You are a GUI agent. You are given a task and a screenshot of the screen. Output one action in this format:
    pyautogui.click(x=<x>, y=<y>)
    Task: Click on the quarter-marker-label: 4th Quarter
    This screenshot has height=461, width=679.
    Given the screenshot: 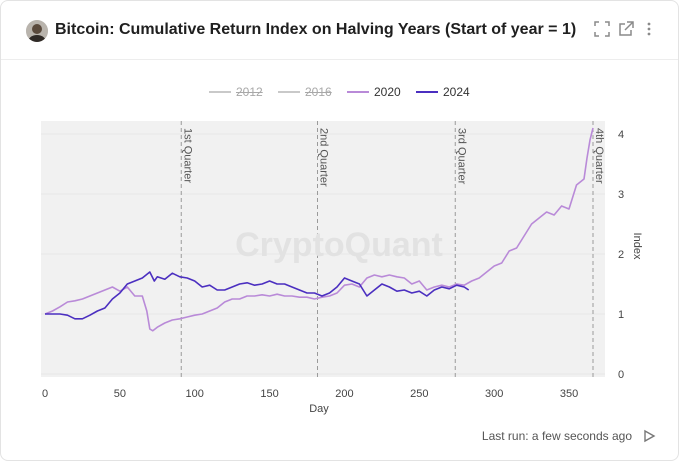 What is the action you would take?
    pyautogui.click(x=599, y=156)
    